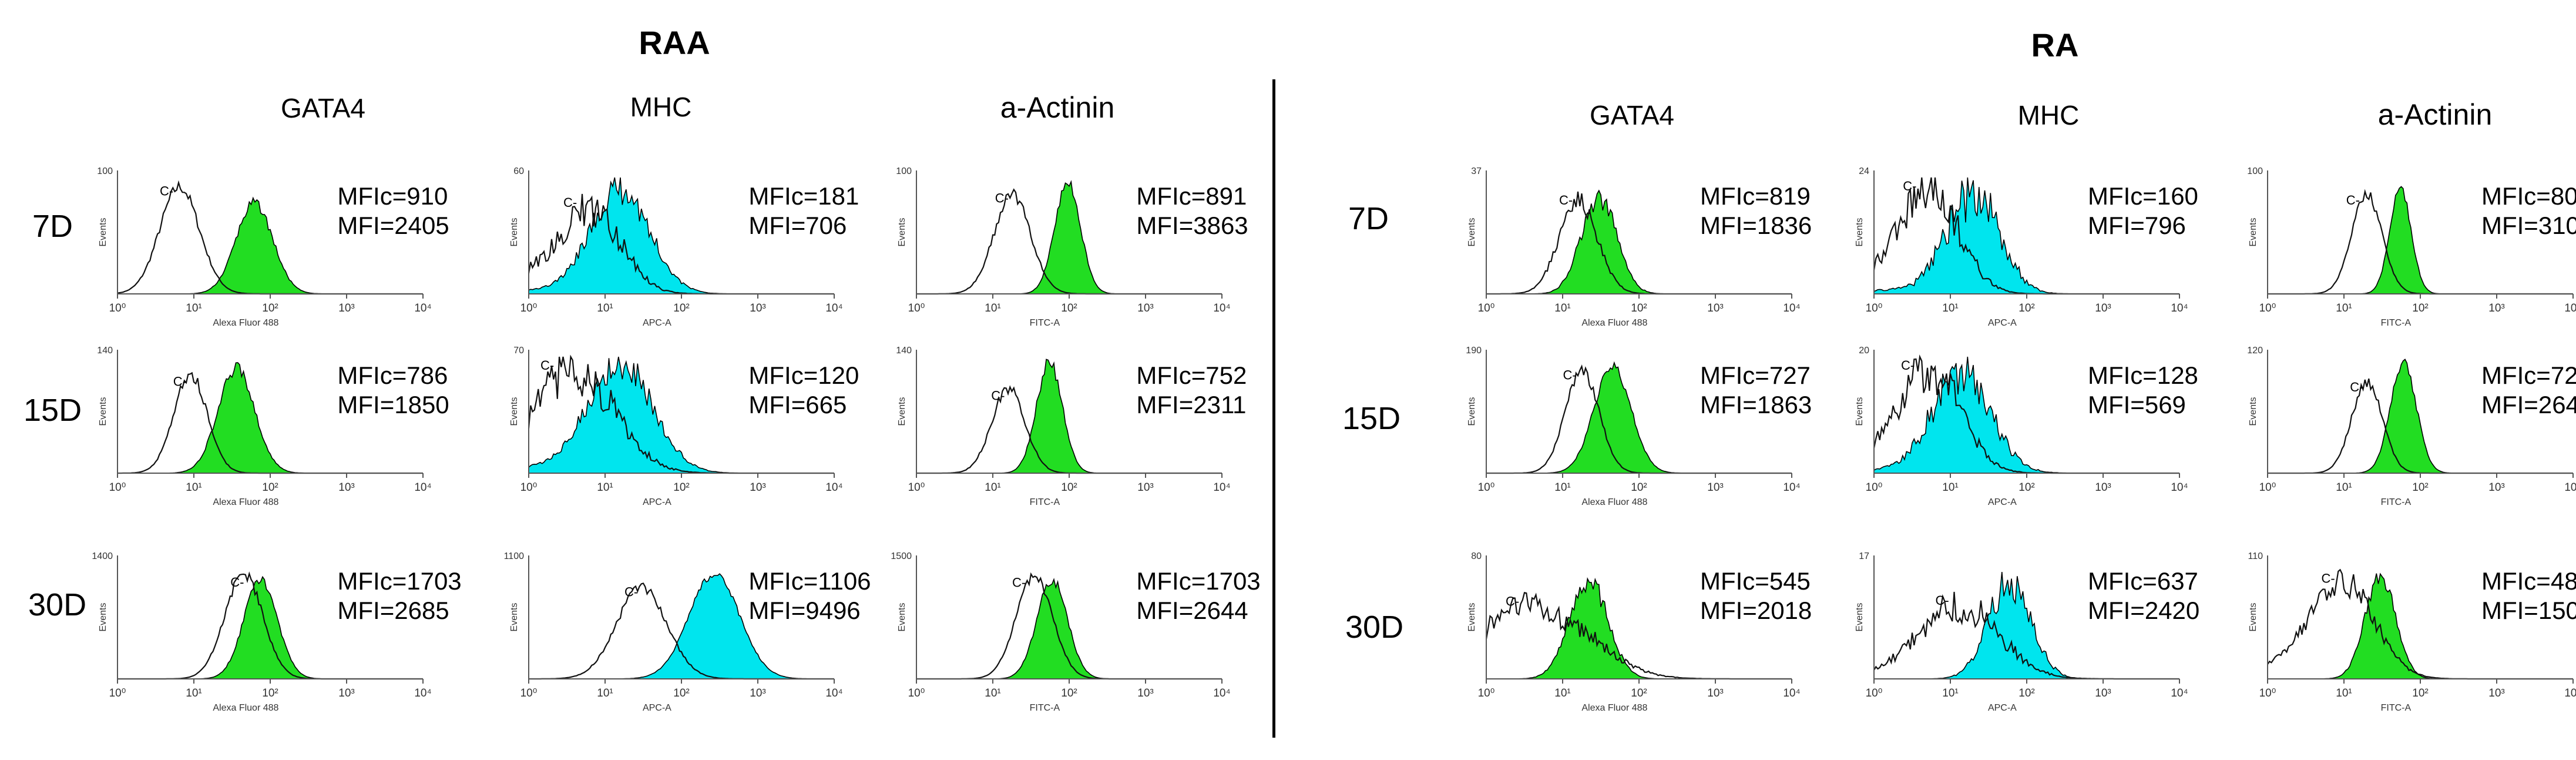  What do you see at coordinates (2255, 351) in the screenshot?
I see `y-max-label: 120` at bounding box center [2255, 351].